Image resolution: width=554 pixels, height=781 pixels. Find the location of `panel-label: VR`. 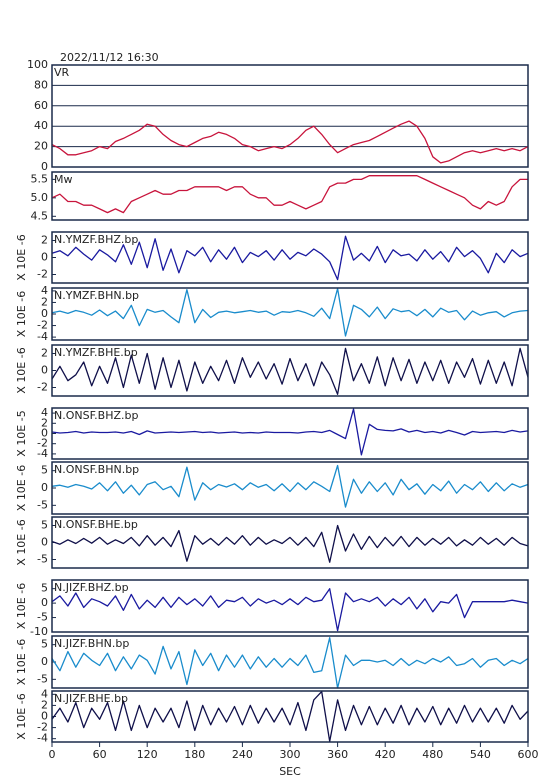

panel-label: VR is located at coordinates (62, 72).